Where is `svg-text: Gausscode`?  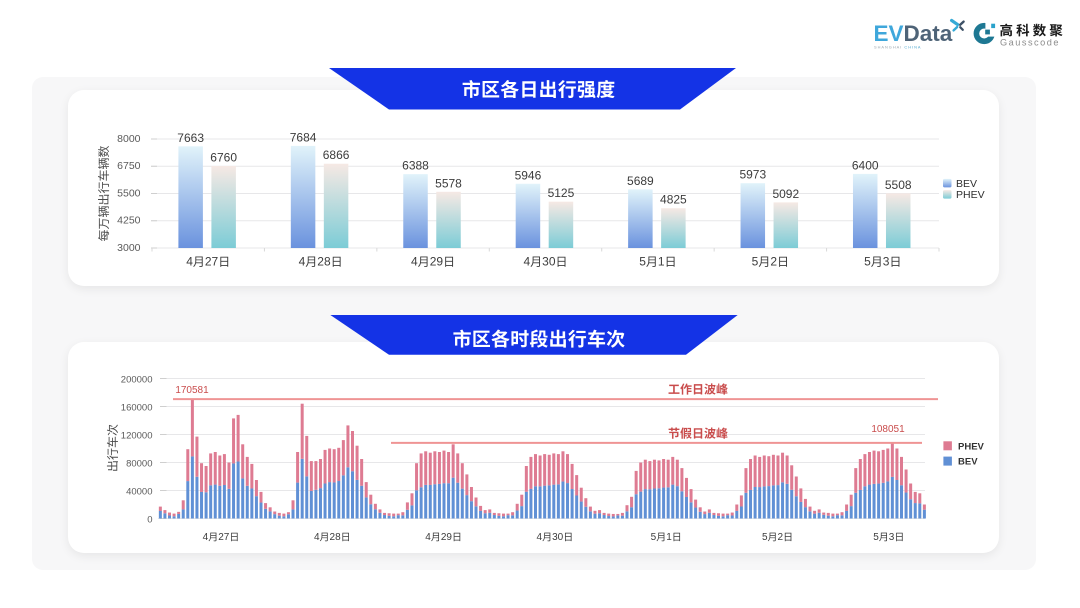
svg-text: Gausscode is located at coordinates (1030, 42).